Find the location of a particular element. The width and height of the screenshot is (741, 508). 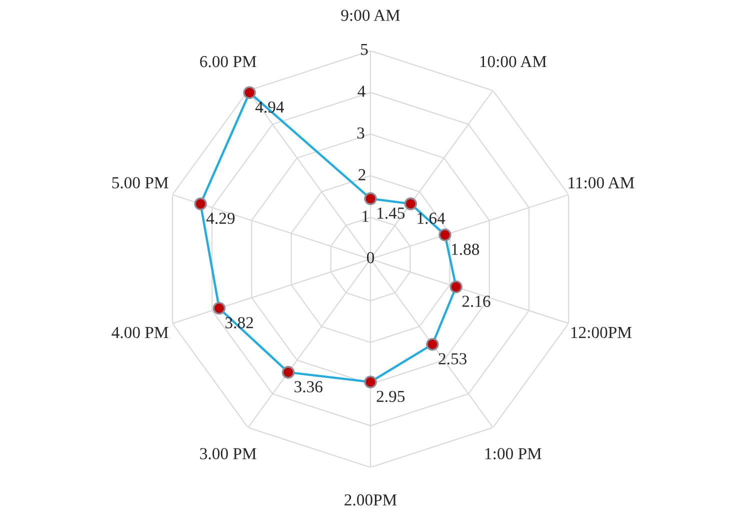

spoke-label: 3.00 PM is located at coordinates (228, 454).